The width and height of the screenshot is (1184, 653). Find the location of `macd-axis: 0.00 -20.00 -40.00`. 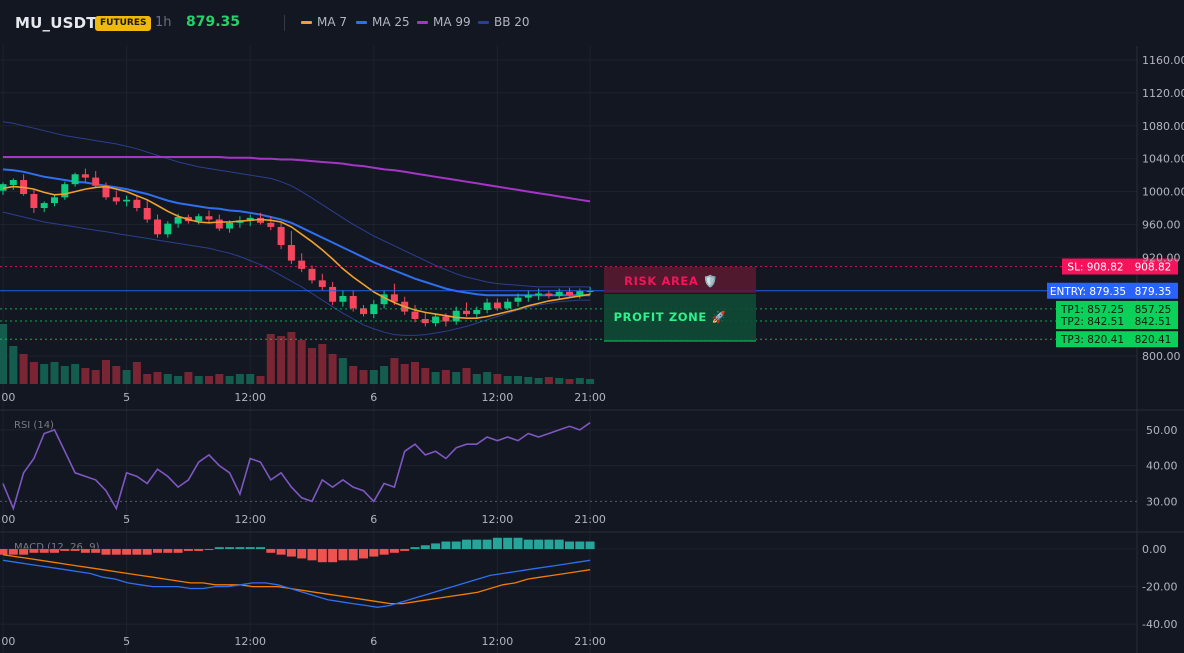

macd-axis: 0.00 -20.00 -40.00 is located at coordinates (1159, 587).